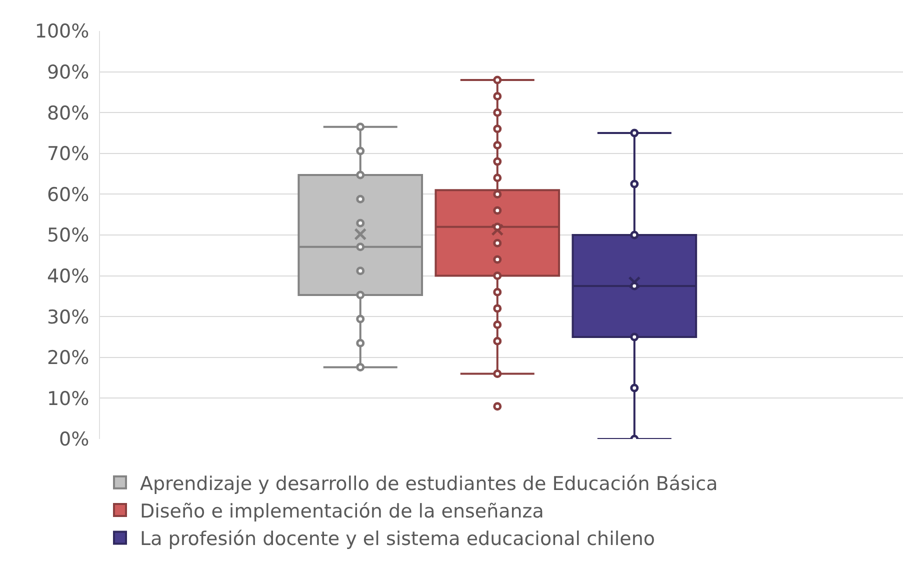  I want to click on y-tick-label: 70%, so click(68, 154).